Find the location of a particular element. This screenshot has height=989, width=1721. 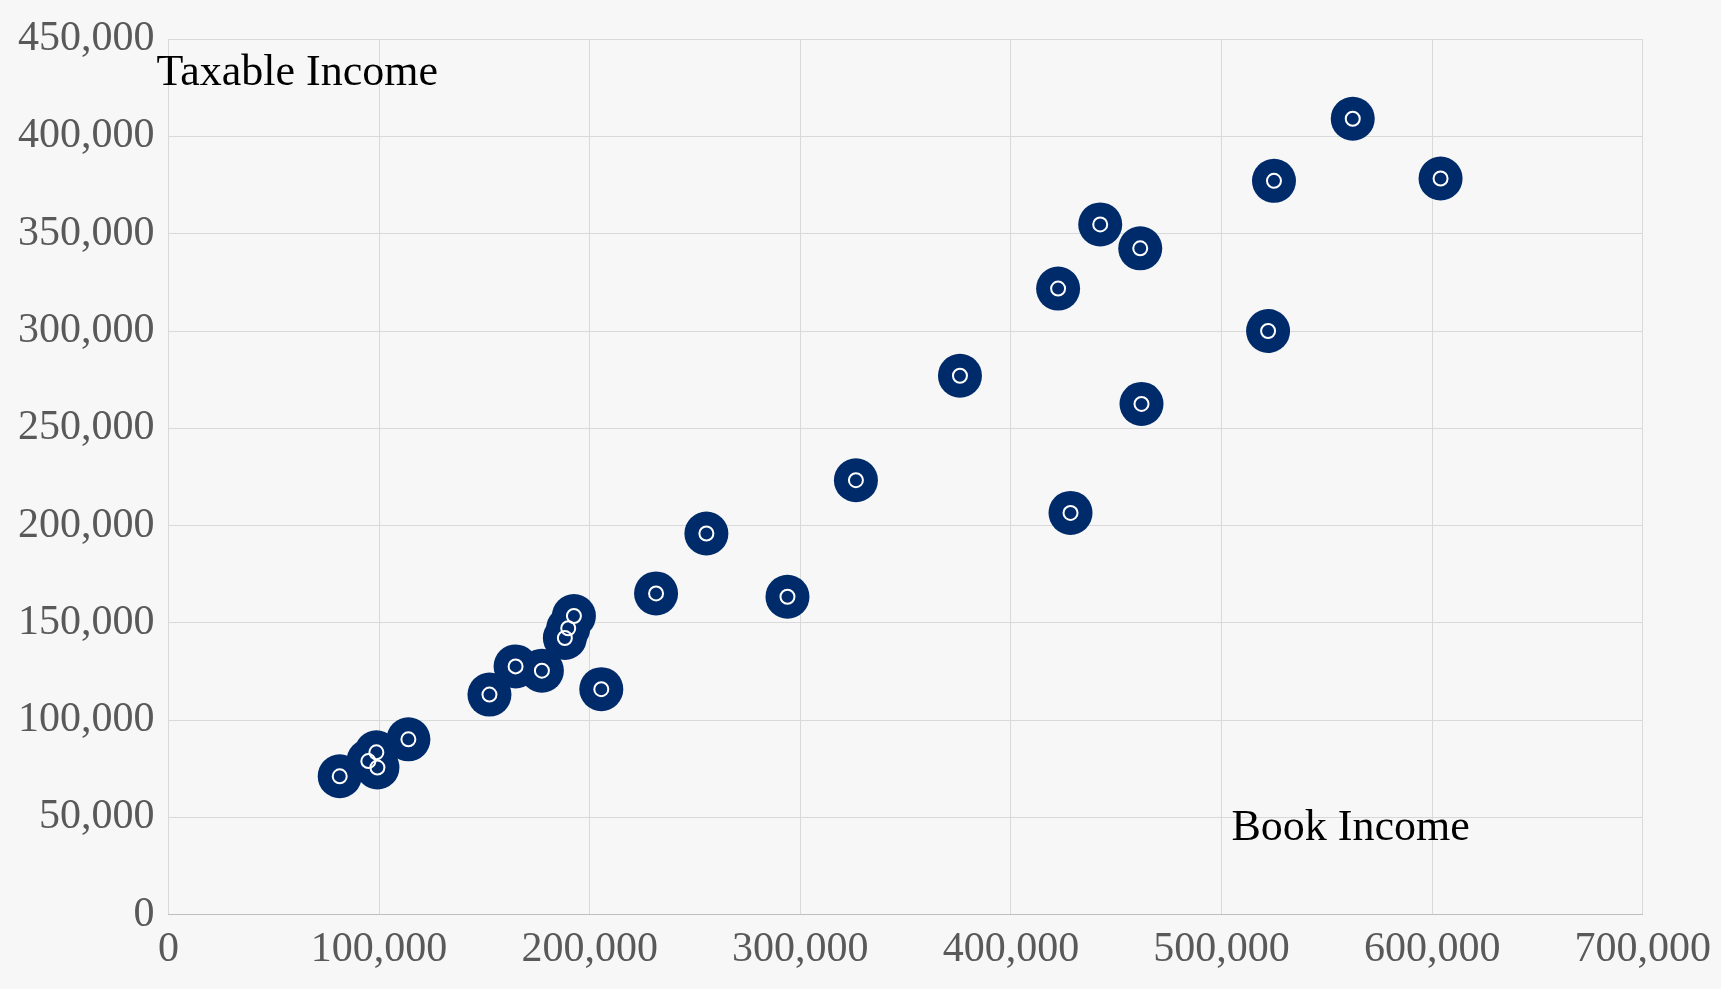

x-tick-label: 200,000 is located at coordinates (589, 946).